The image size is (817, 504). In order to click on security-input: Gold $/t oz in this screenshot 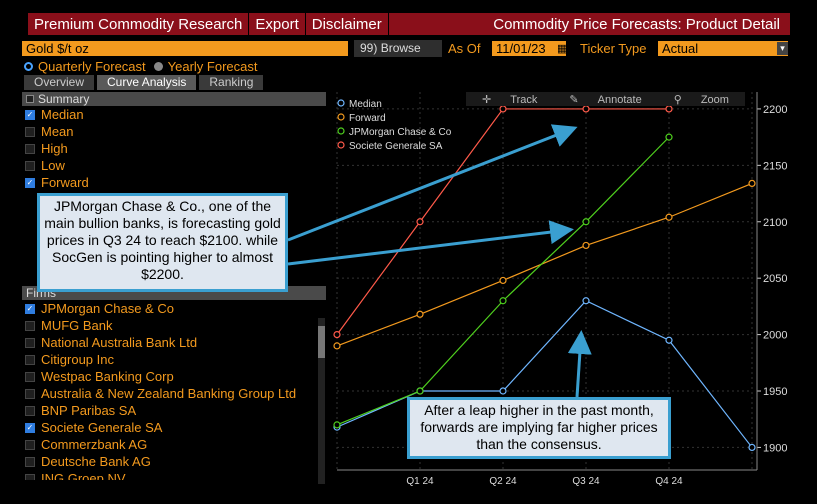, I will do `click(185, 48)`.